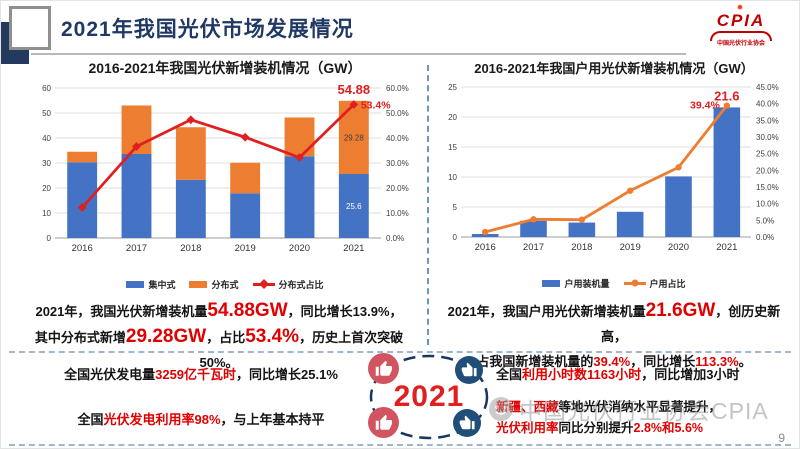 Image resolution: width=800 pixels, height=449 pixels. Describe the element at coordinates (781, 438) in the screenshot. I see `page-number: 9` at that location.